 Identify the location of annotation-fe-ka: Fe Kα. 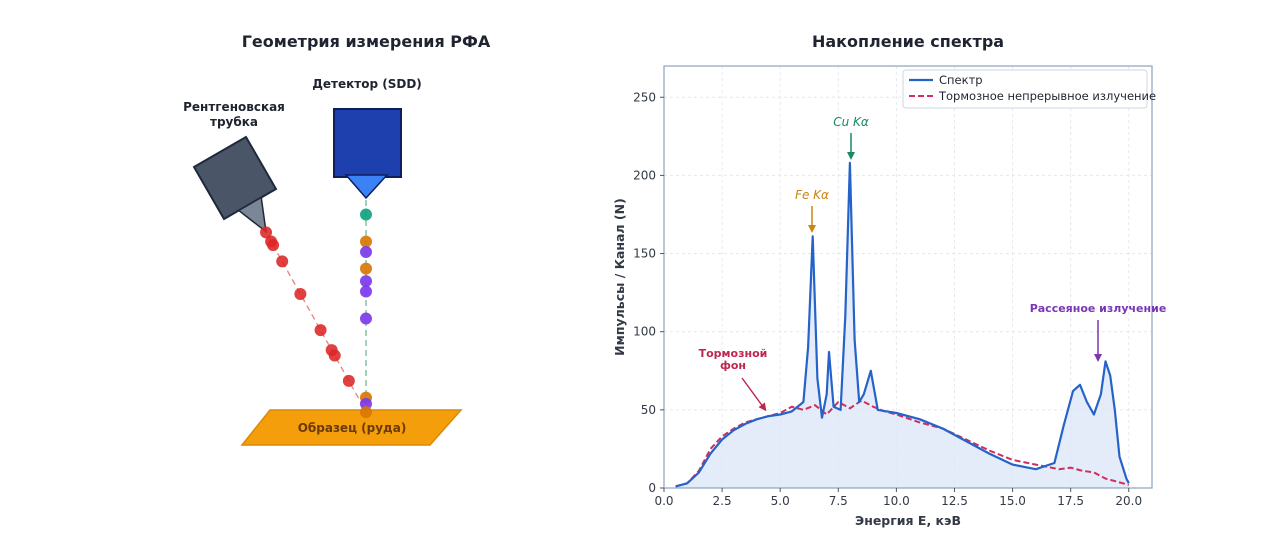
(812, 195).